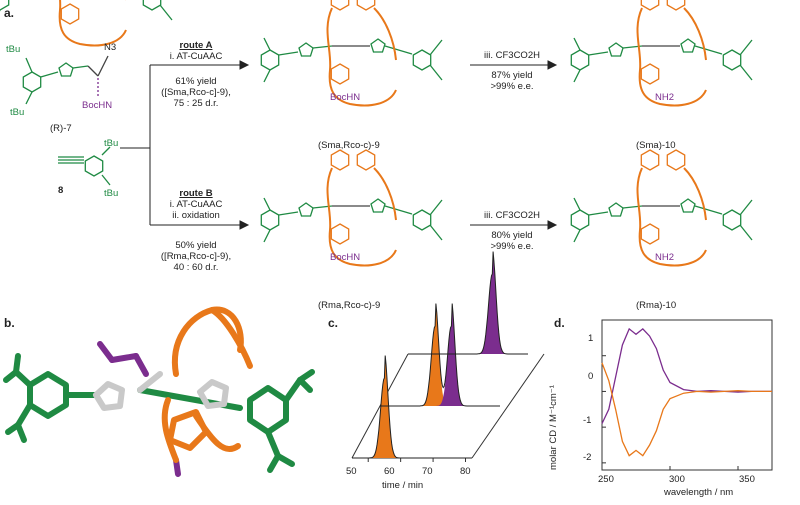 Image resolution: width=800 pixels, height=505 pixels. Describe the element at coordinates (412, 407) in the screenshot. I see `chromatogram-trace-front` at that location.